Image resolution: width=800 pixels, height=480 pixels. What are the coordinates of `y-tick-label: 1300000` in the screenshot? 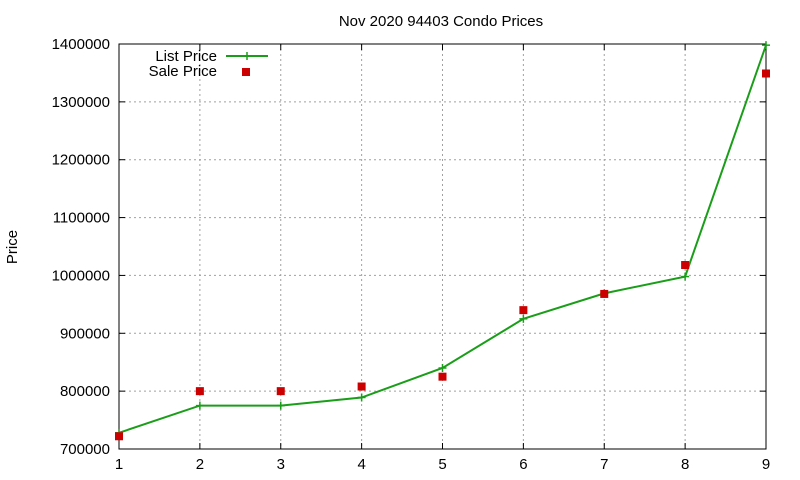 It's located at (81, 102).